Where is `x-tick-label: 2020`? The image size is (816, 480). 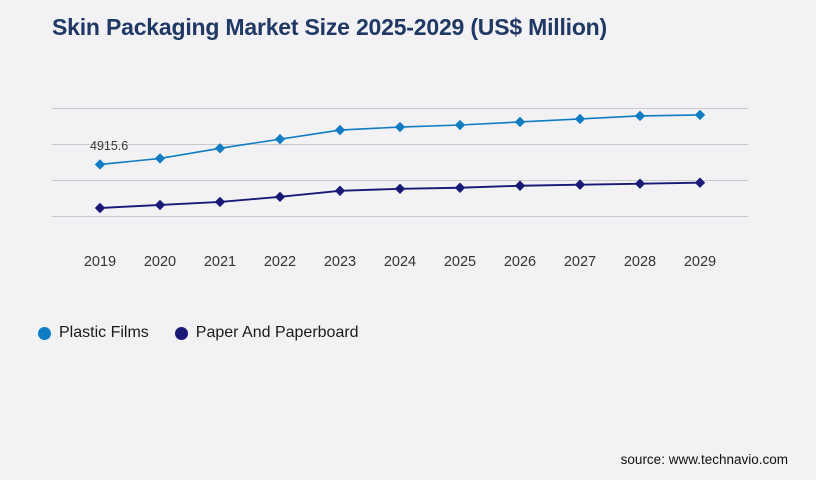 x-tick-label: 2020 is located at coordinates (160, 262).